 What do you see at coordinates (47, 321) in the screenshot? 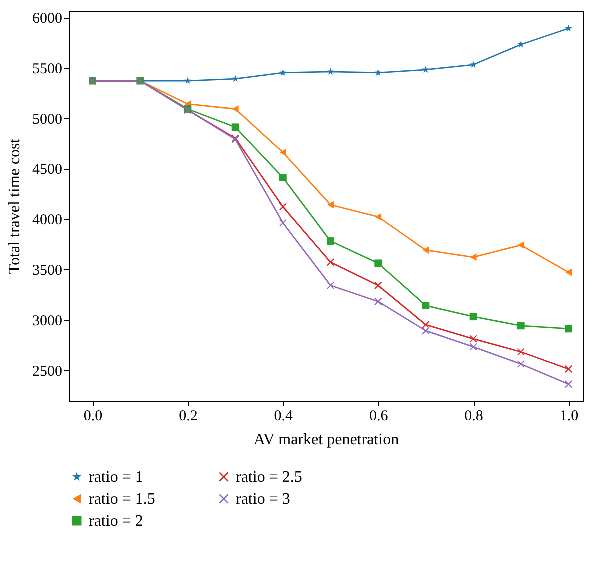
I see `y-tick-label: 3000` at bounding box center [47, 321].